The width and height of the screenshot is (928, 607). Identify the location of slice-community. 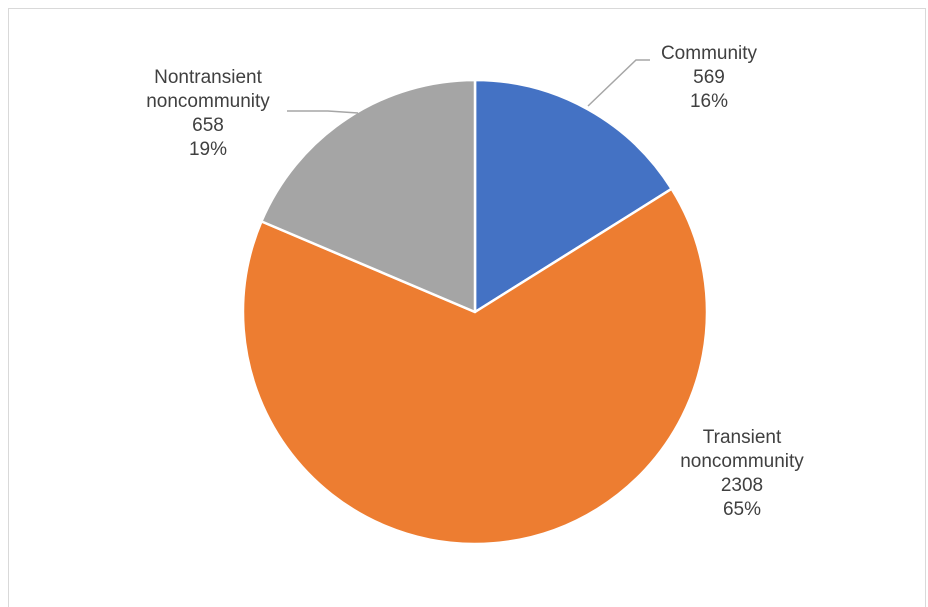
(573, 196).